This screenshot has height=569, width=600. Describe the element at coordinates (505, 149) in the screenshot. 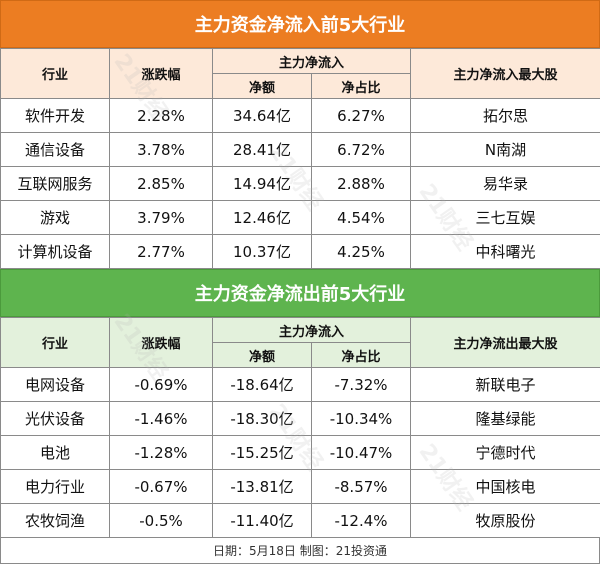

I see `top-stock-cell: N南湖` at that location.